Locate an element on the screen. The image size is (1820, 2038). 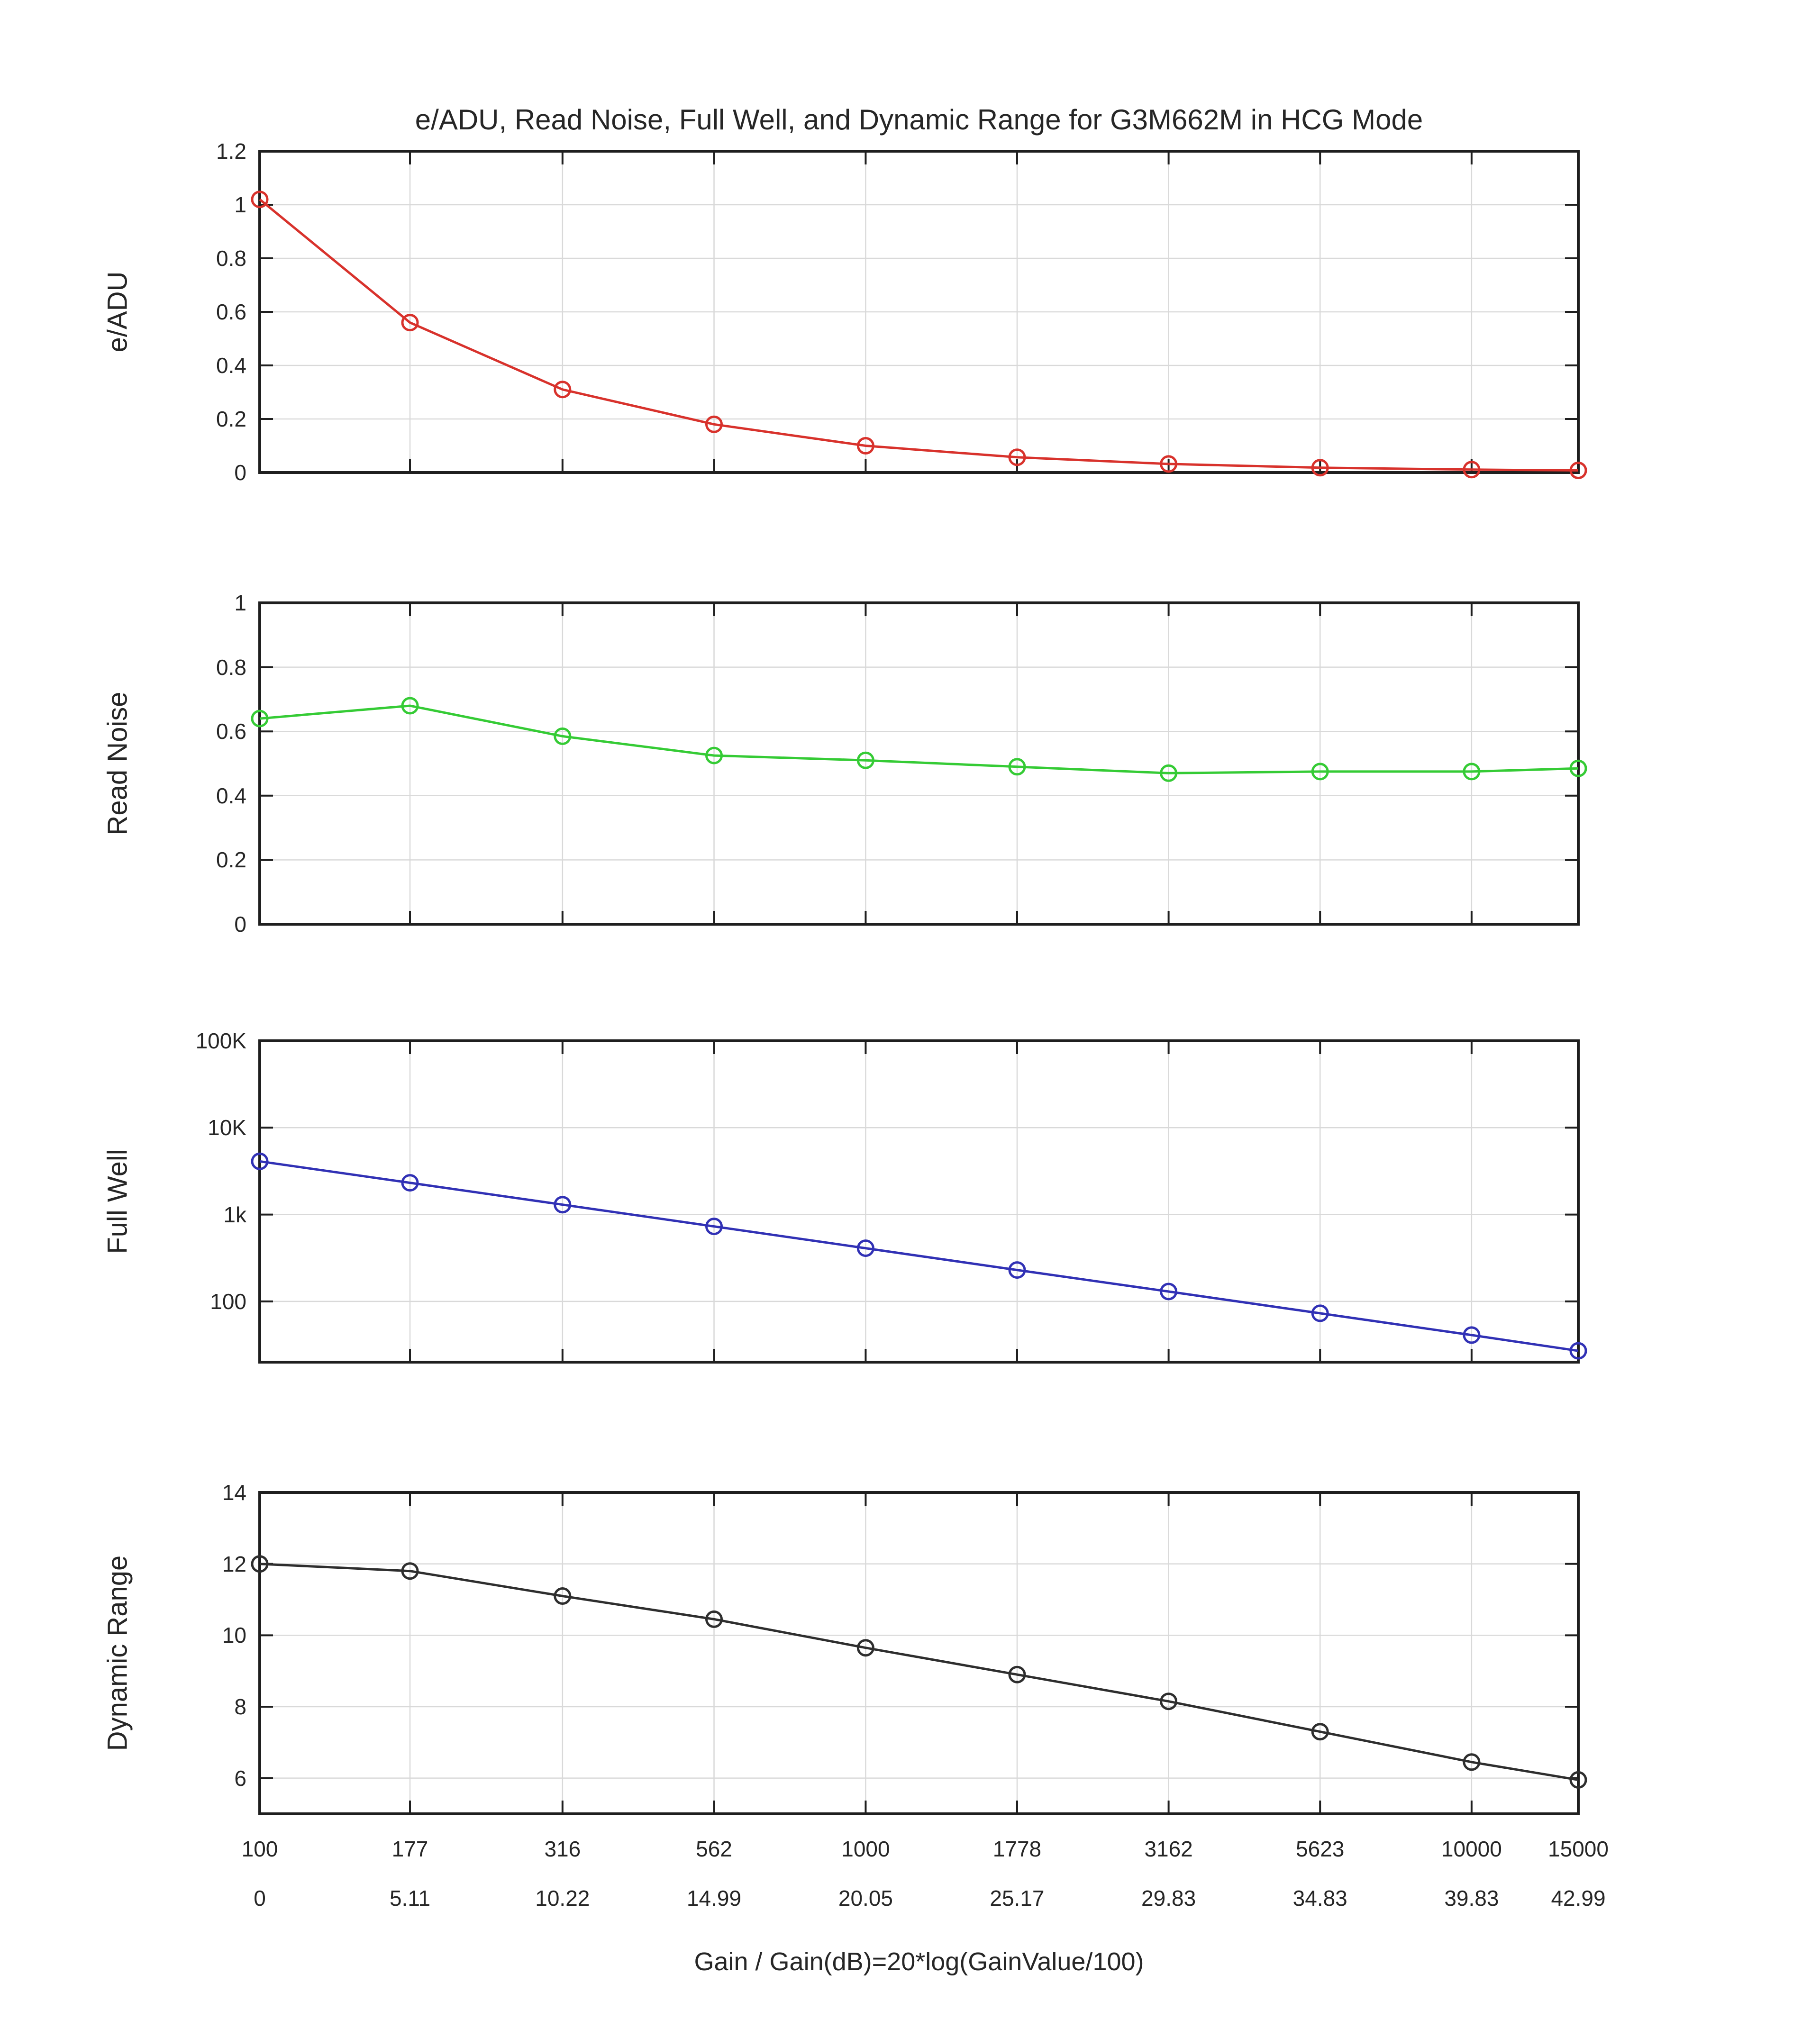
subplot-read-noise: Read Noise 0 0.2 0.4 0.6 0.8 1 is located at coordinates (844, 763).